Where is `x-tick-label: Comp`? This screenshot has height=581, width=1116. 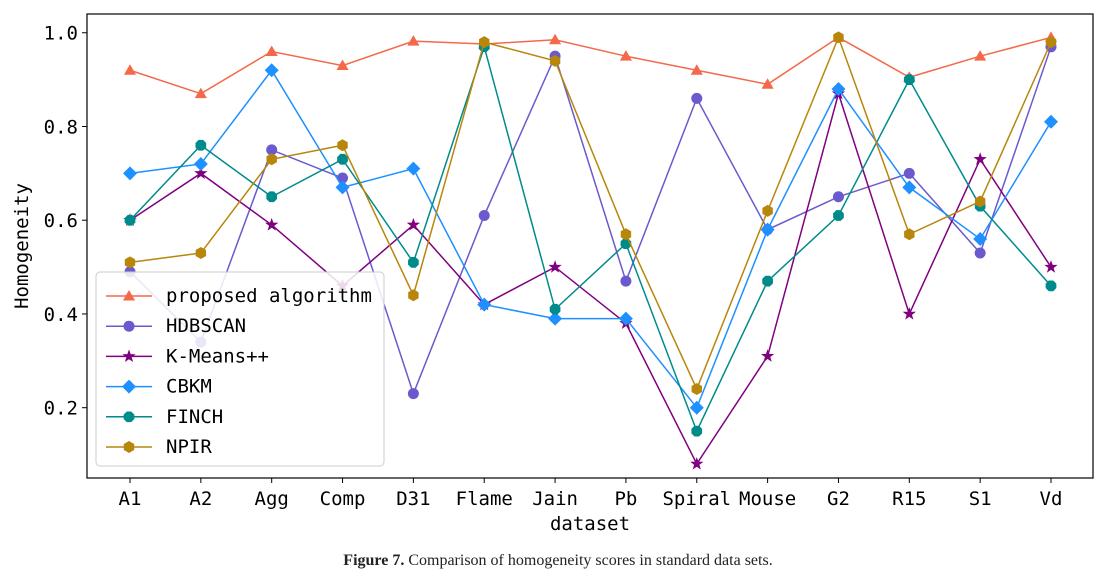 x-tick-label: Comp is located at coordinates (343, 499).